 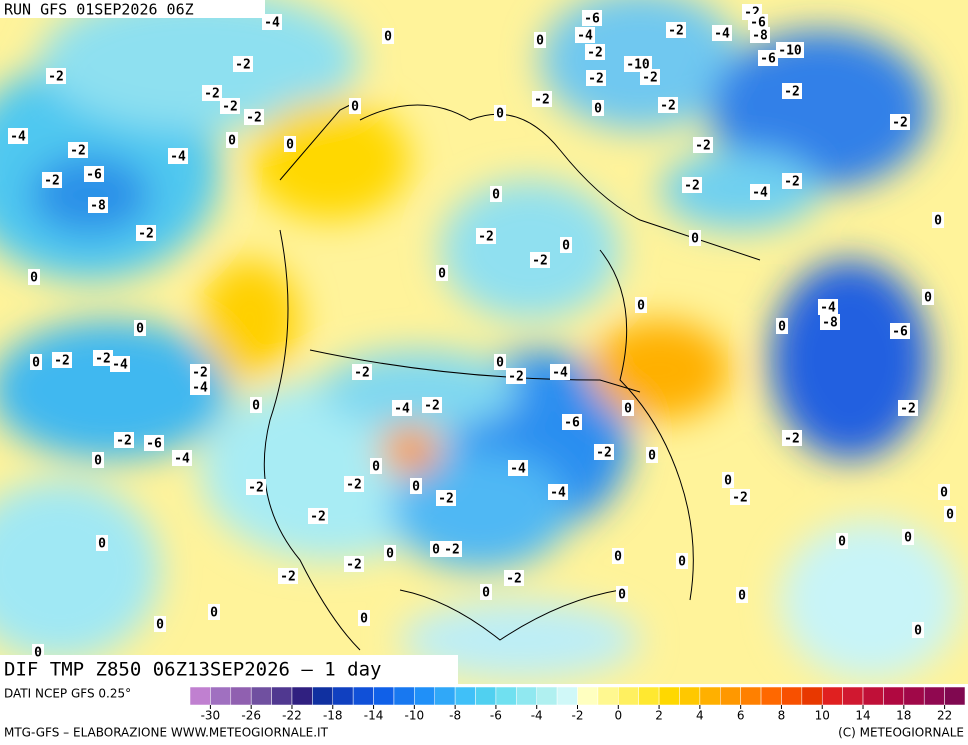 I want to click on colorbar-label: -18, so click(x=333, y=716).